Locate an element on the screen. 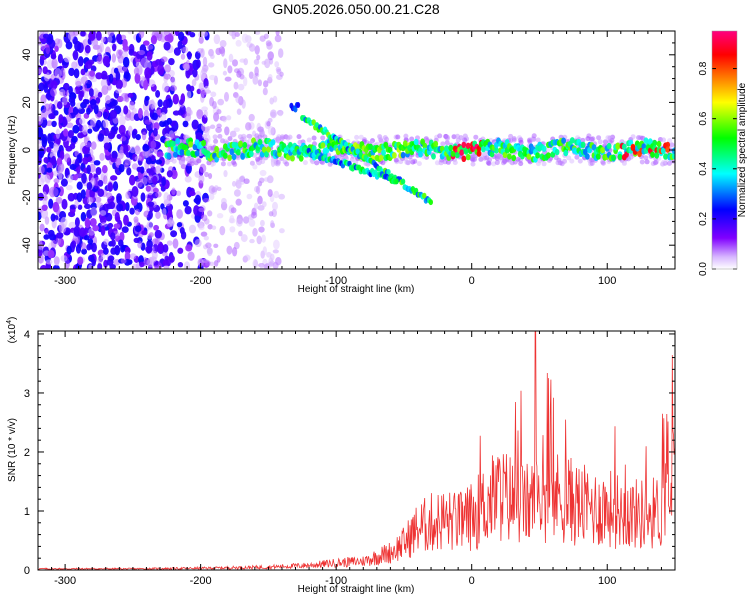 Image resolution: width=750 pixels, height=600 pixels. colorbar-frame is located at coordinates (724, 150).